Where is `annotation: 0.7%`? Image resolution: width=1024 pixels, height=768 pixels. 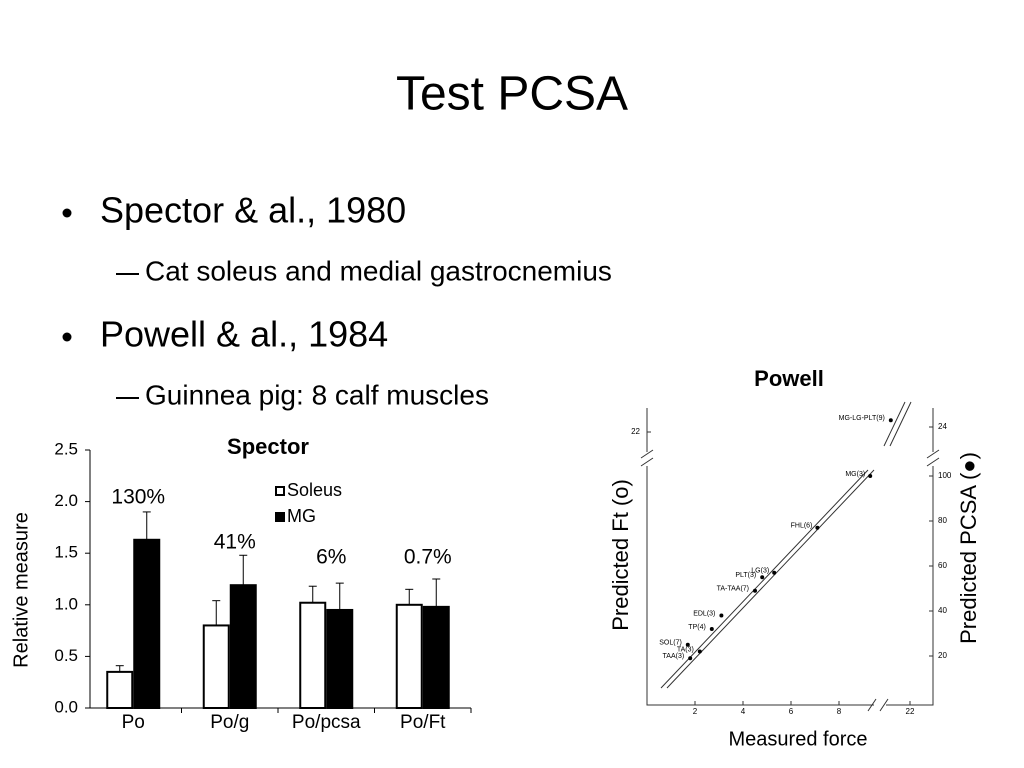
annotation: 0.7% is located at coordinates (428, 557).